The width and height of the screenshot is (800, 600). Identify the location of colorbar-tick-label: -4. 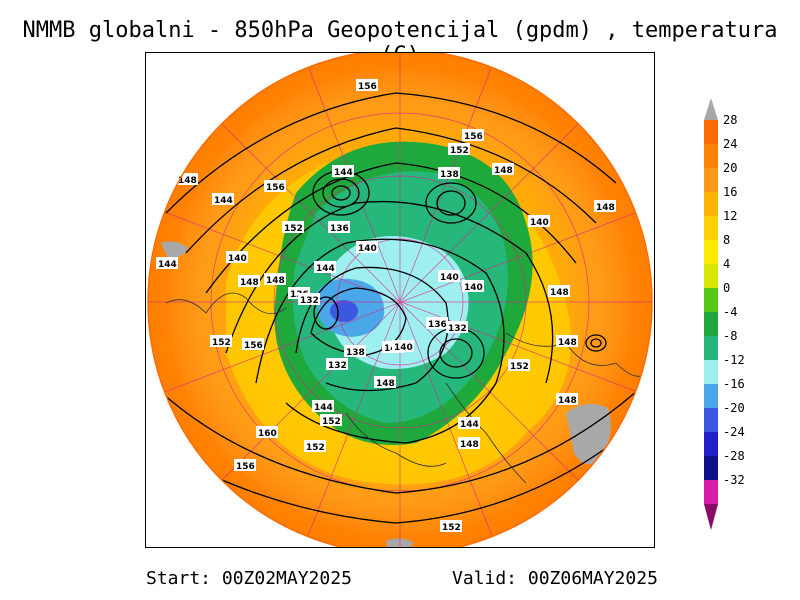
(730, 312).